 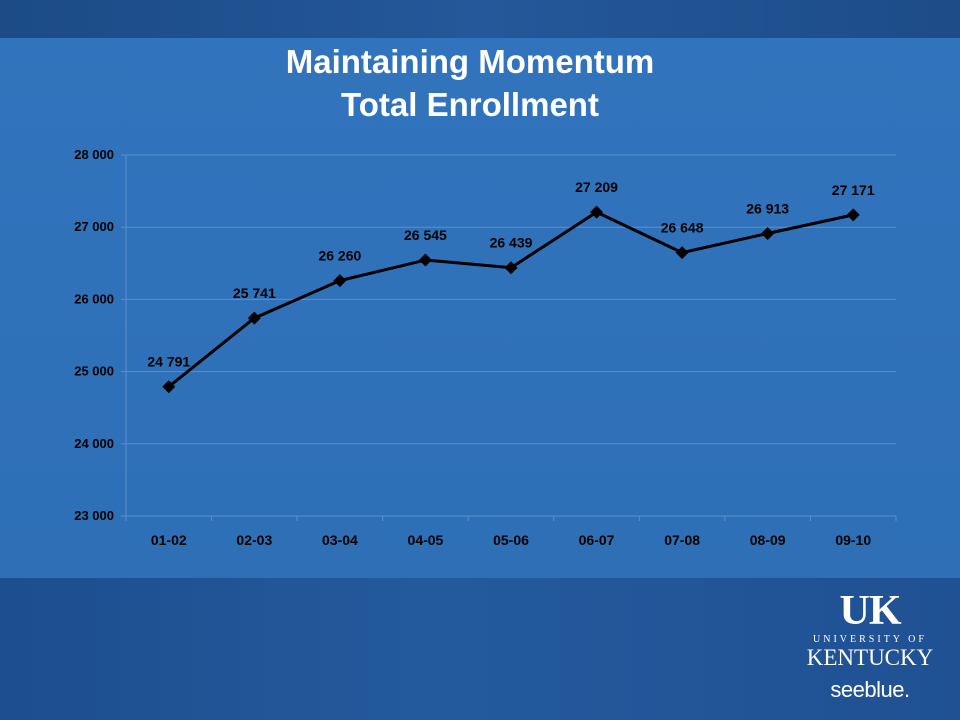 What do you see at coordinates (470, 104) in the screenshot?
I see `title-line-2: Total Enrollment` at bounding box center [470, 104].